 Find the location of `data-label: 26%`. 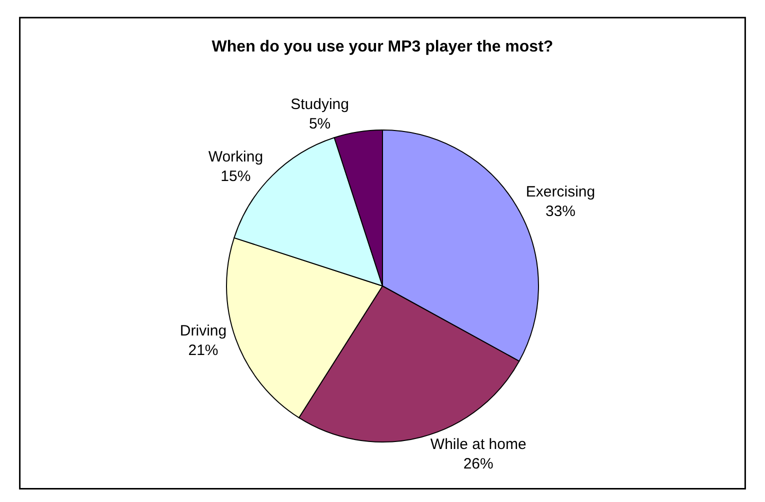

data-label: 26% is located at coordinates (478, 463).